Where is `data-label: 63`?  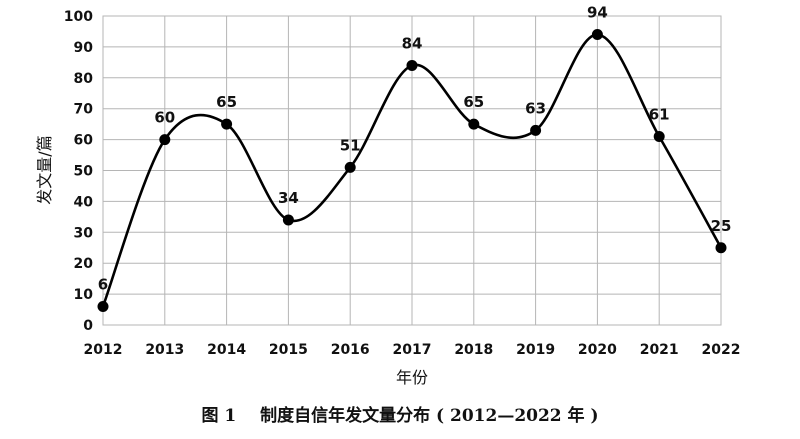 data-label: 63 is located at coordinates (535, 108).